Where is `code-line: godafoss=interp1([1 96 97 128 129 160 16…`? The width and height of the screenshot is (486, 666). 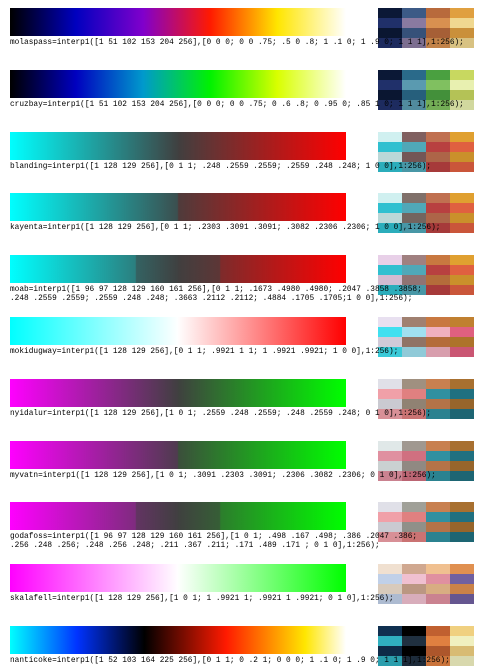 code-line: godafoss=interp1([1 96 97 128 129 160 16… is located at coordinates (214, 537).